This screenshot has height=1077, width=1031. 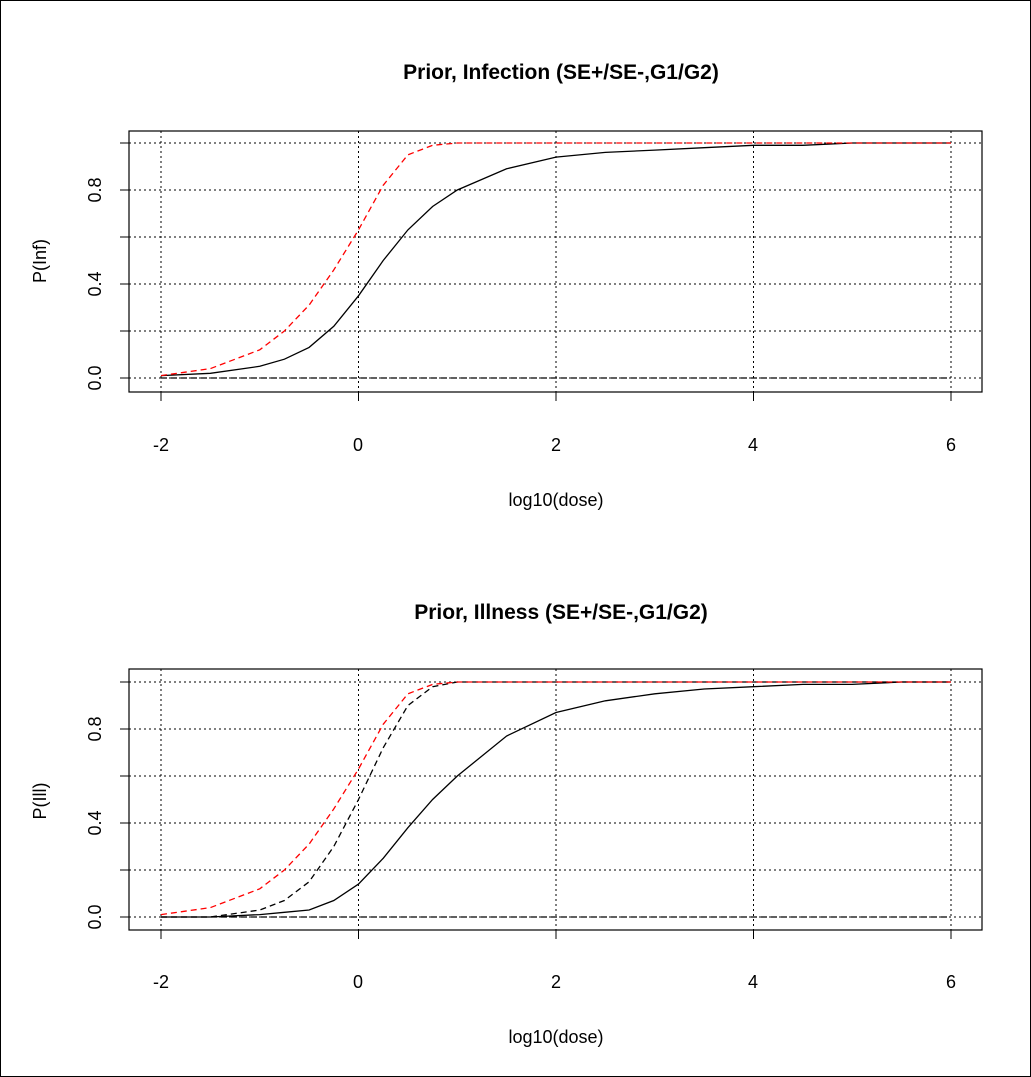 I want to click on y-axis-label: P(Ill), so click(x=40, y=801).